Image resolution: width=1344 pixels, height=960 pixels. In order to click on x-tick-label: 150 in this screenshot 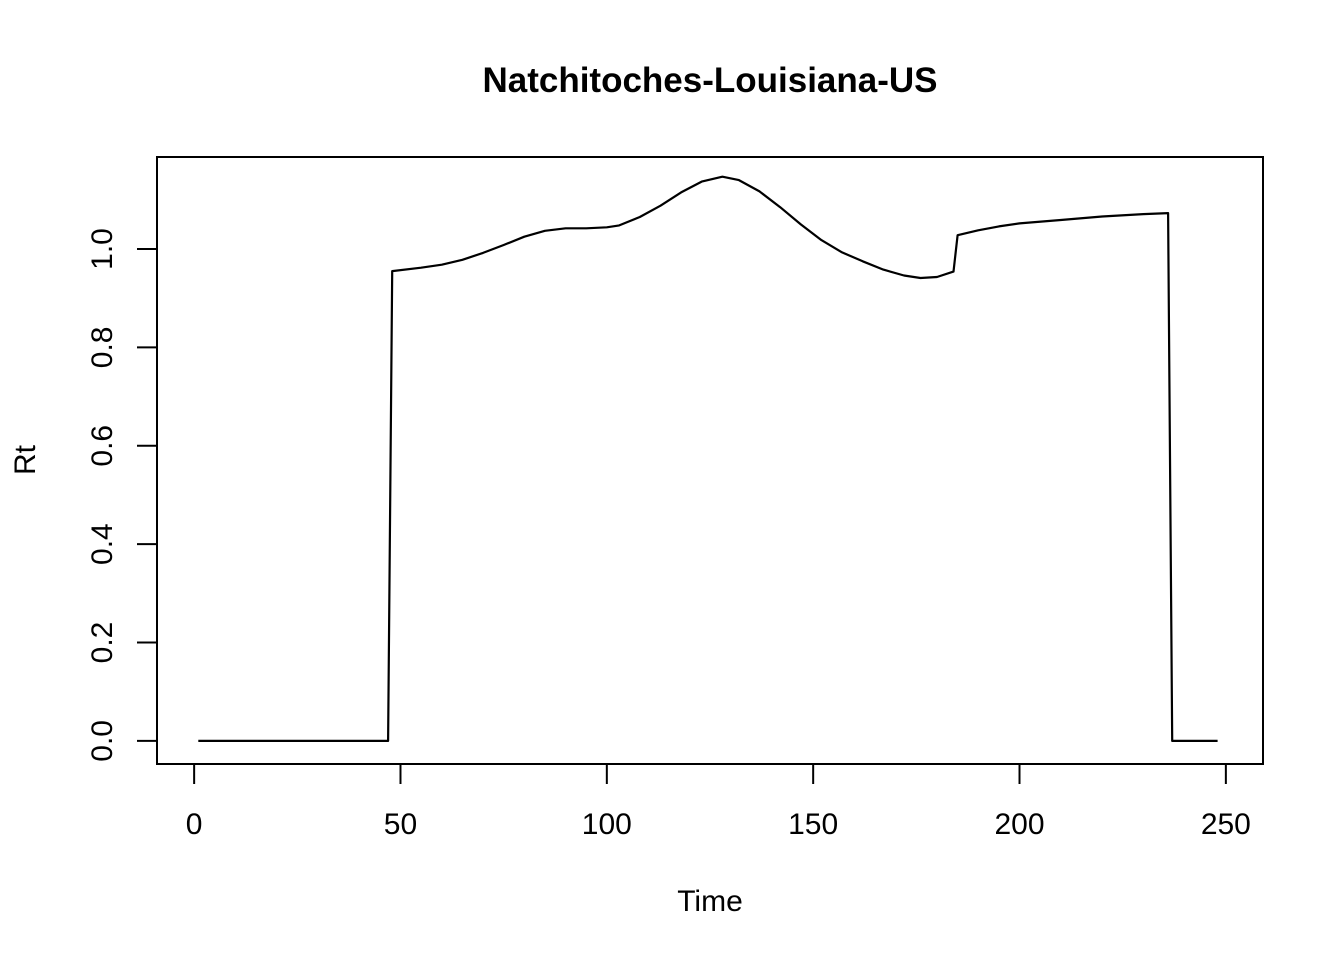, I will do `click(813, 824)`.